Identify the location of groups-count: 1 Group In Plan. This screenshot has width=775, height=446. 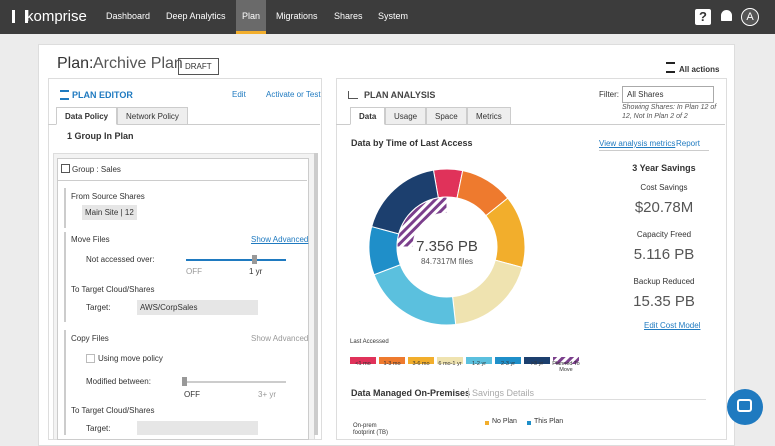
(100, 136).